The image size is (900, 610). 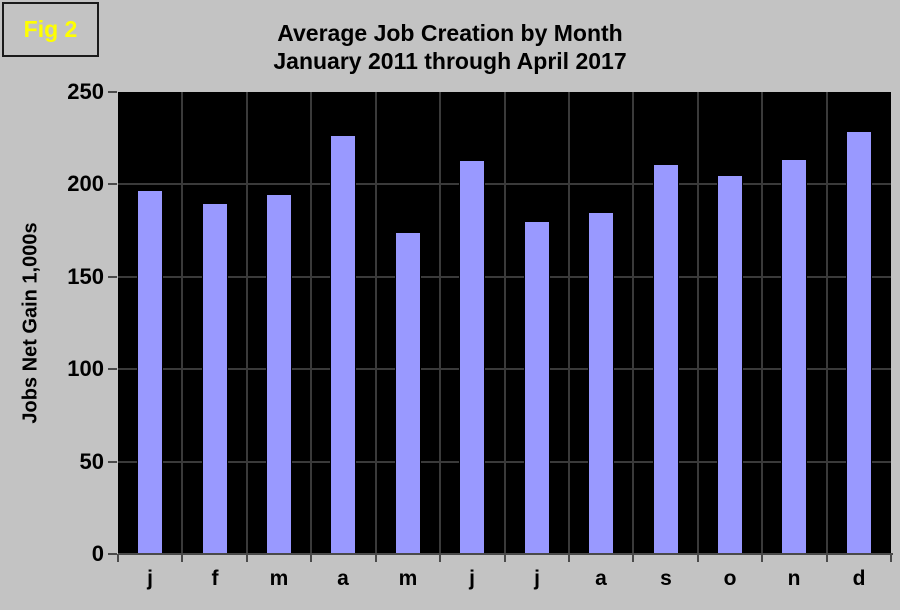 I want to click on x-tick-label: o, so click(x=730, y=578).